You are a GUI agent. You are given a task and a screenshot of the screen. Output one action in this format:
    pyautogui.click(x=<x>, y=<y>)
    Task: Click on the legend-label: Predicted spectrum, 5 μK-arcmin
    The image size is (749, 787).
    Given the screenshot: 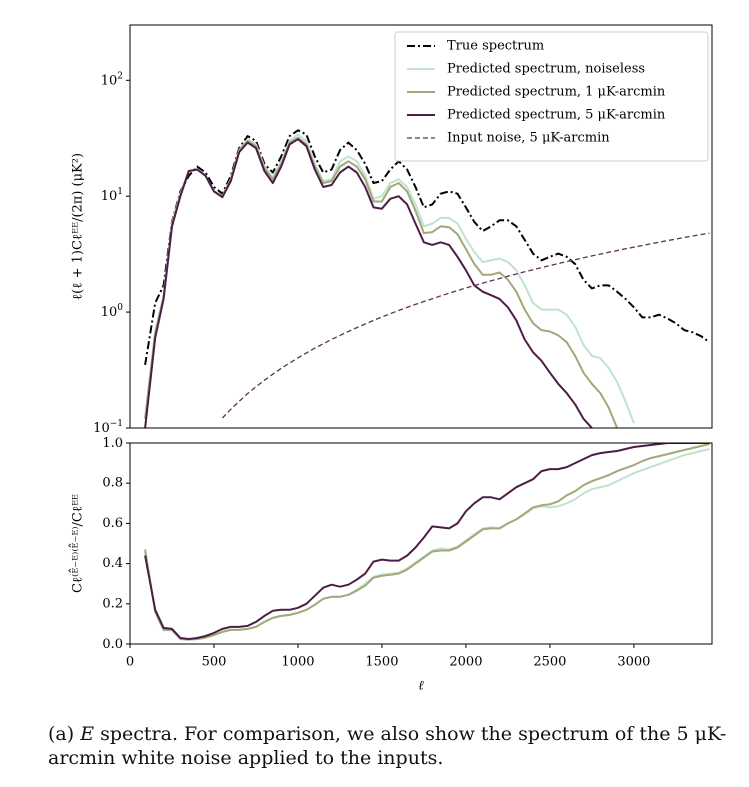 What is the action you would take?
    pyautogui.click(x=556, y=115)
    